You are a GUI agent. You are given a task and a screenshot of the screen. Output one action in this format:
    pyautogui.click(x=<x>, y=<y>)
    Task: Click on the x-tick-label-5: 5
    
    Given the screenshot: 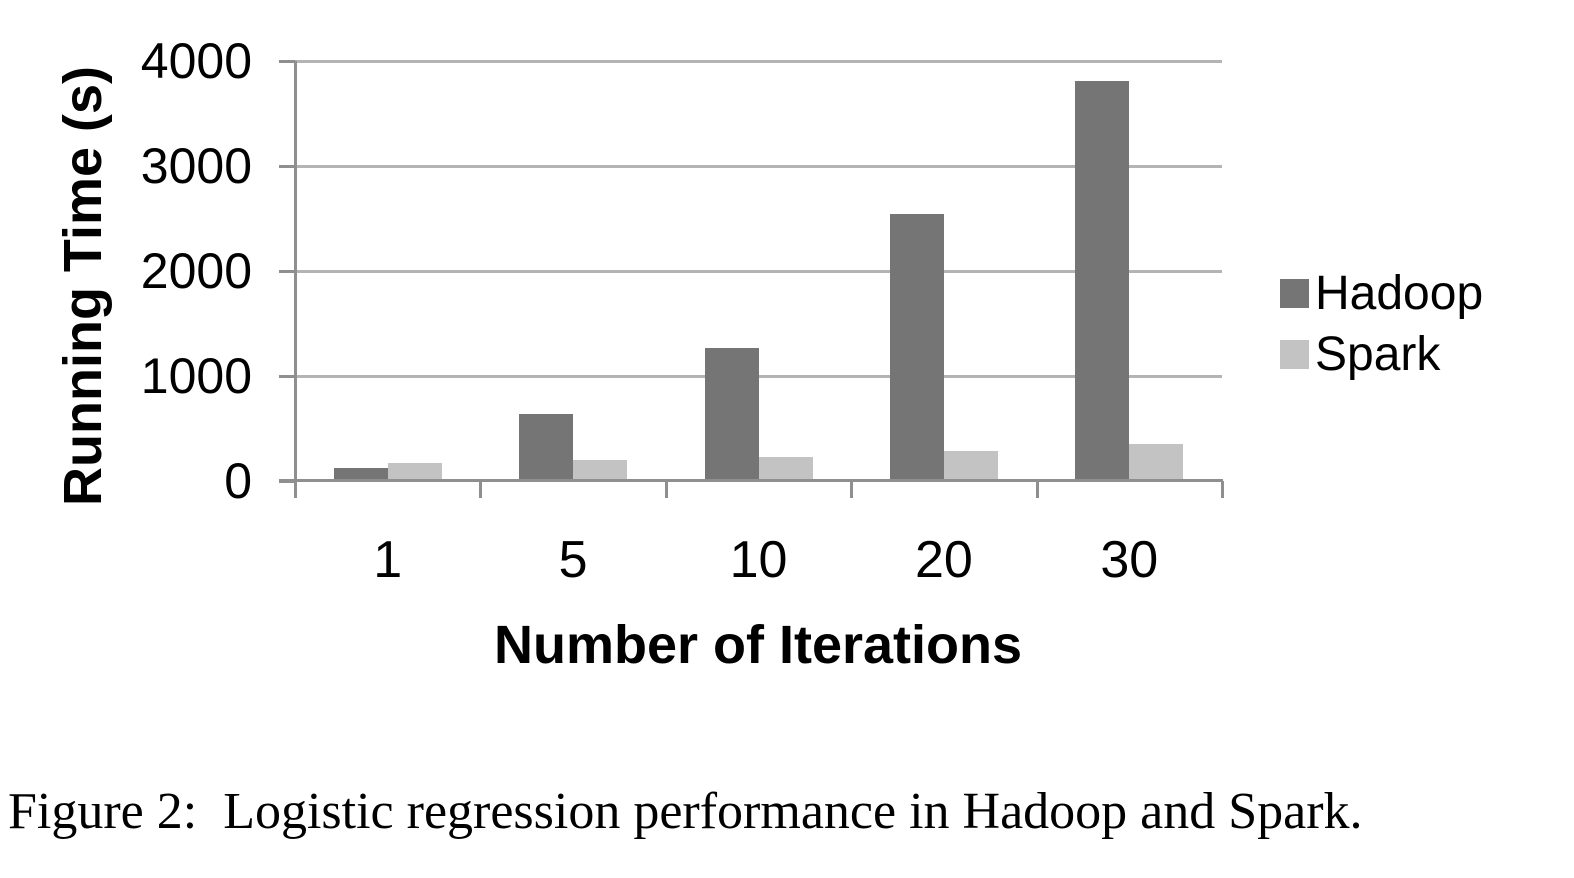 What is the action you would take?
    pyautogui.click(x=573, y=560)
    